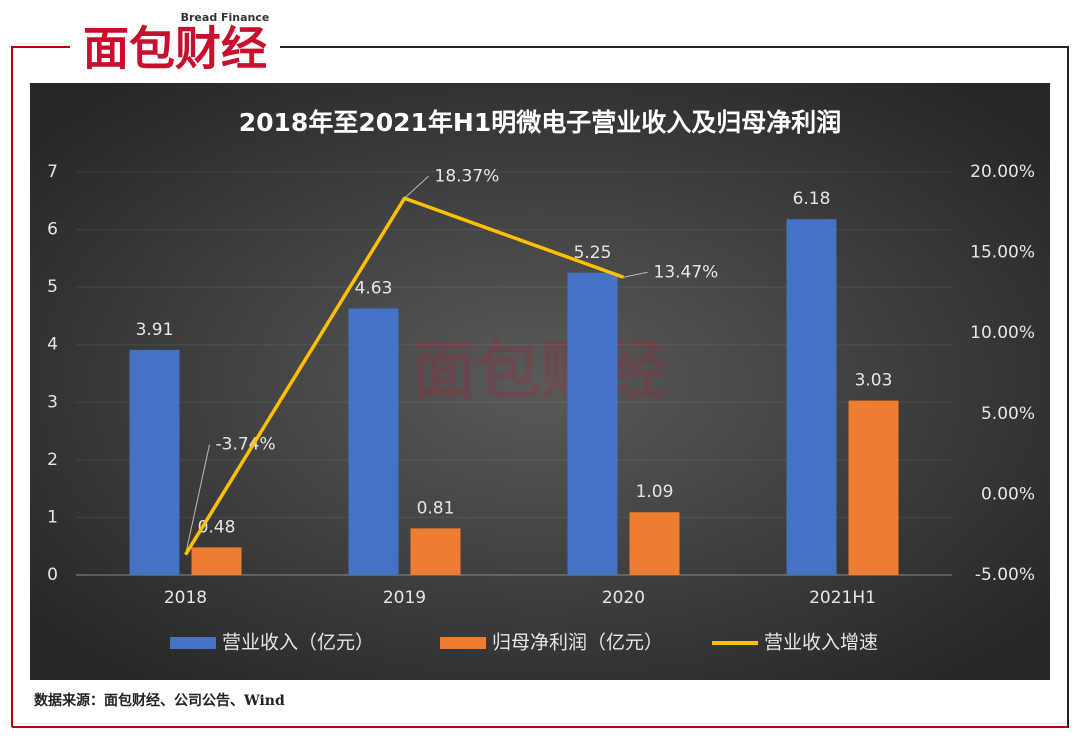 The image size is (1080, 740). Describe the element at coordinates (1008, 494) in the screenshot. I see `y2-tick-label: 0.00%` at that location.